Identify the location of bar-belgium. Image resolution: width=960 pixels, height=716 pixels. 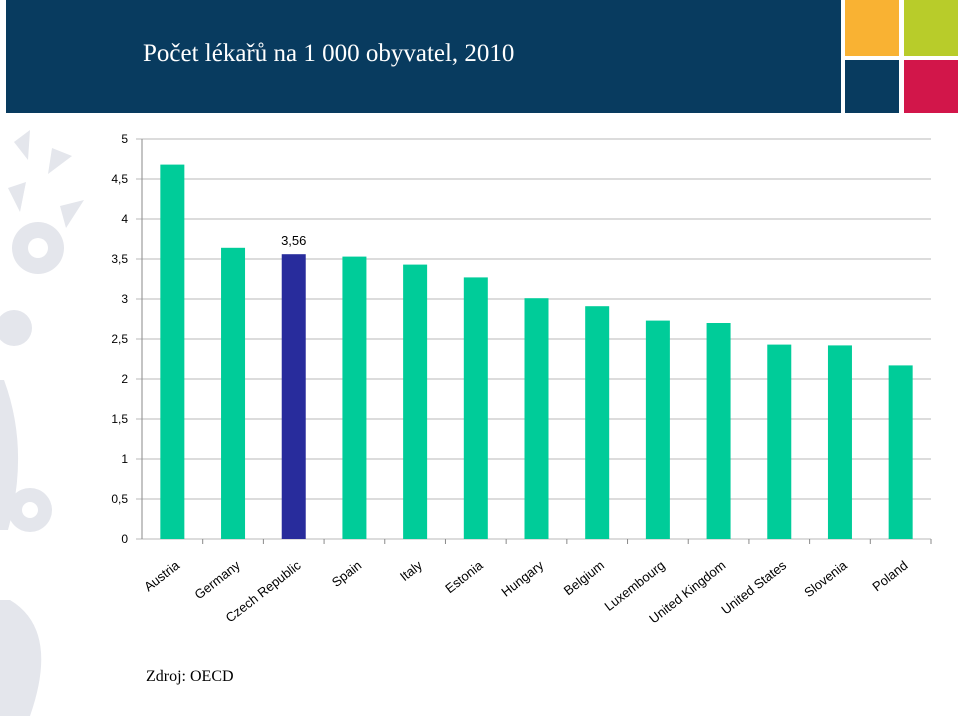
(597, 422).